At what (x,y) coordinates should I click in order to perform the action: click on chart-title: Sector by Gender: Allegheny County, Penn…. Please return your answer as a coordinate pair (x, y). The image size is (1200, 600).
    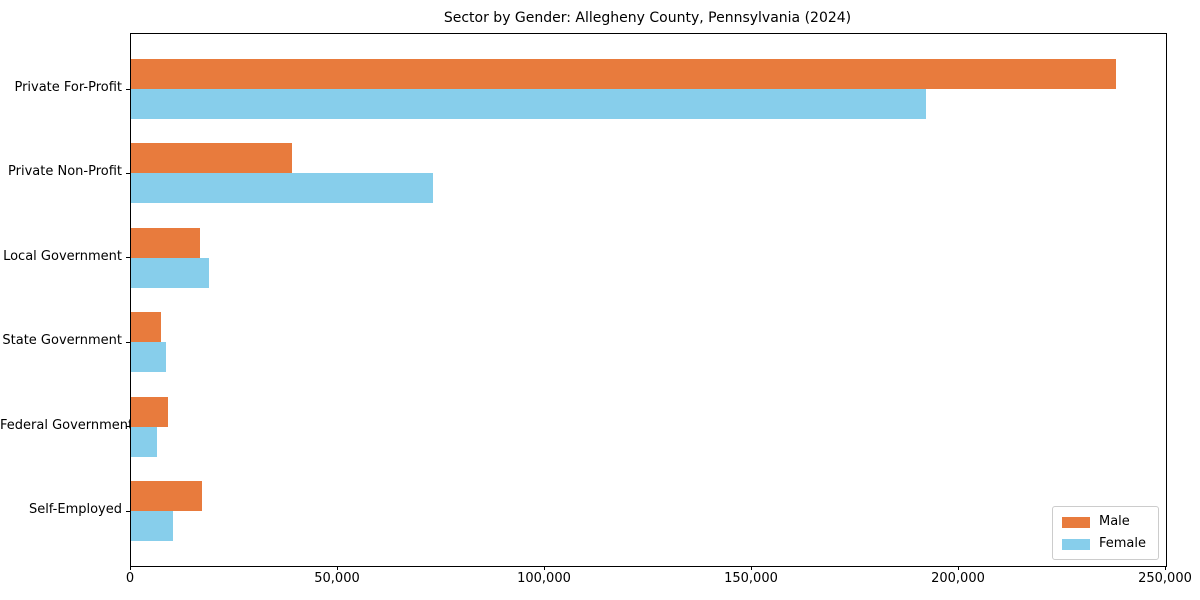
    Looking at the image, I should click on (647, 18).